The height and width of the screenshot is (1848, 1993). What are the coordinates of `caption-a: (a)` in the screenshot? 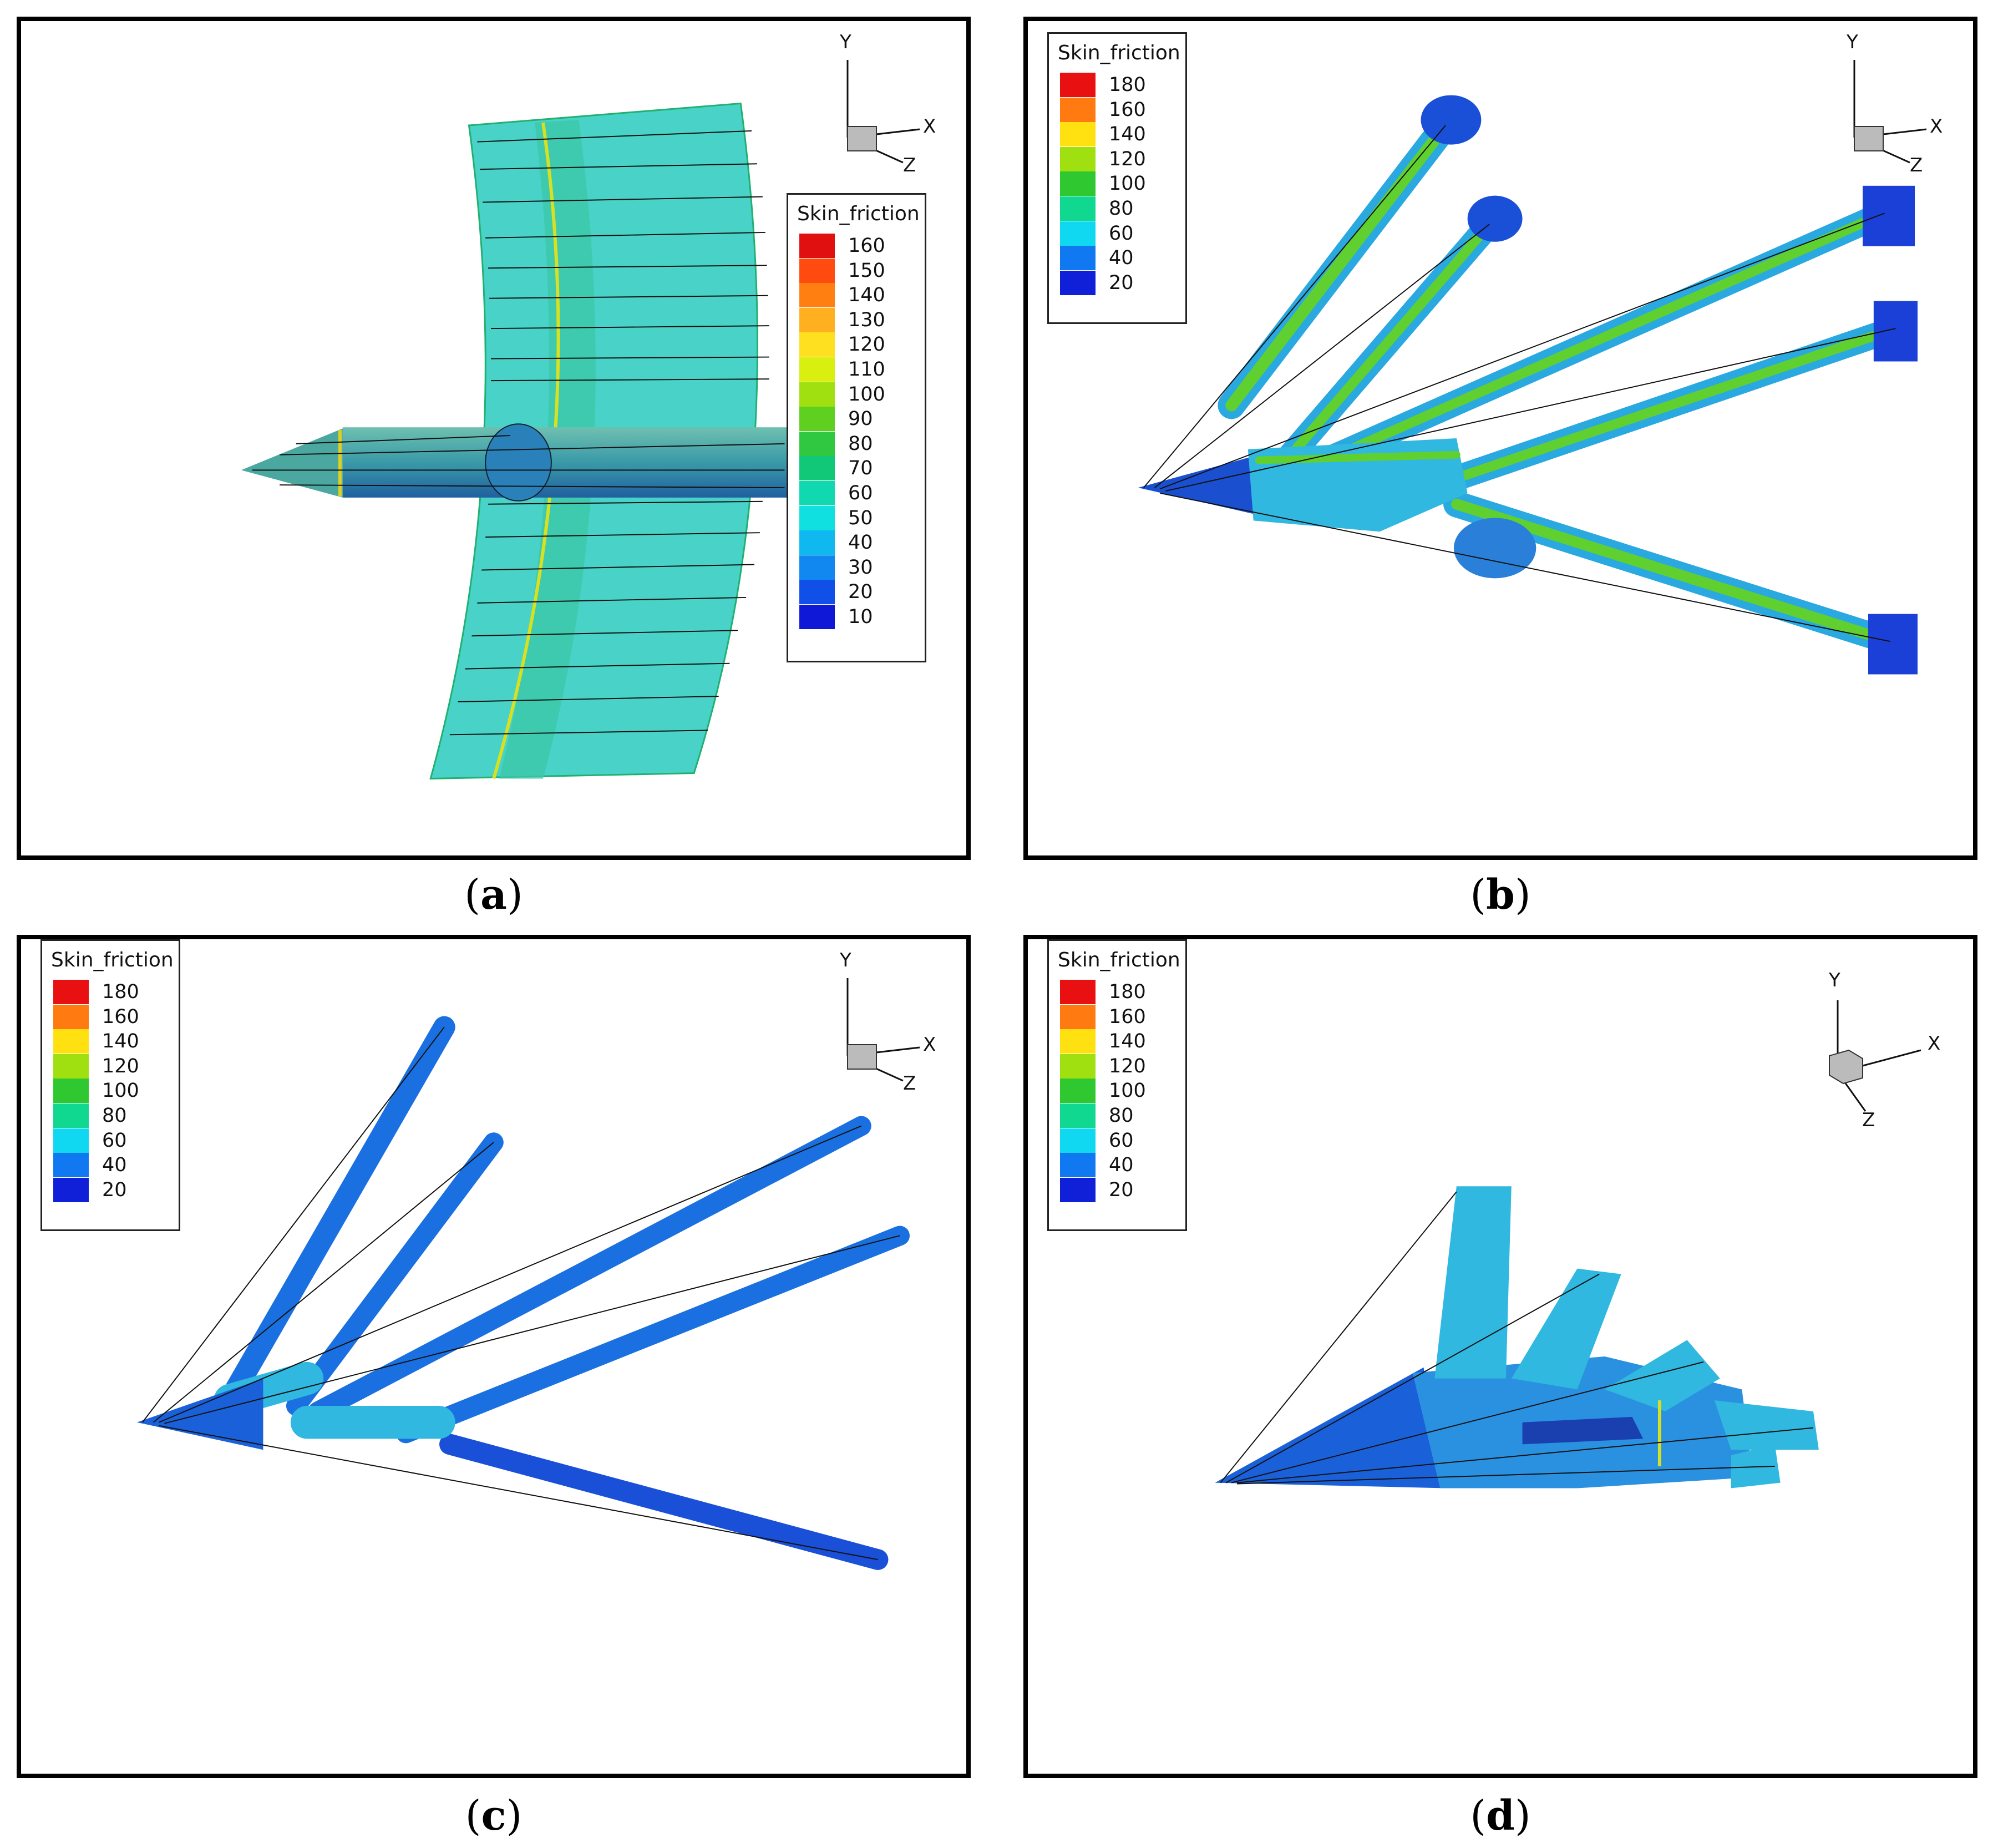 It's located at (493, 895).